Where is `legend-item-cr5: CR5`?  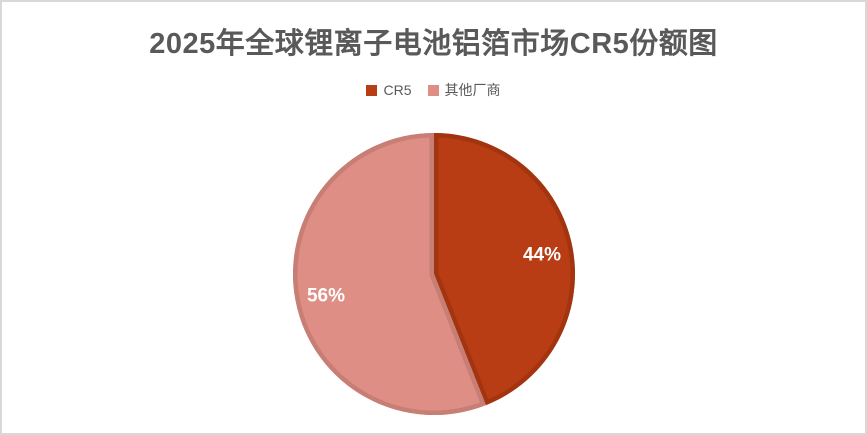 legend-item-cr5: CR5 is located at coordinates (389, 90).